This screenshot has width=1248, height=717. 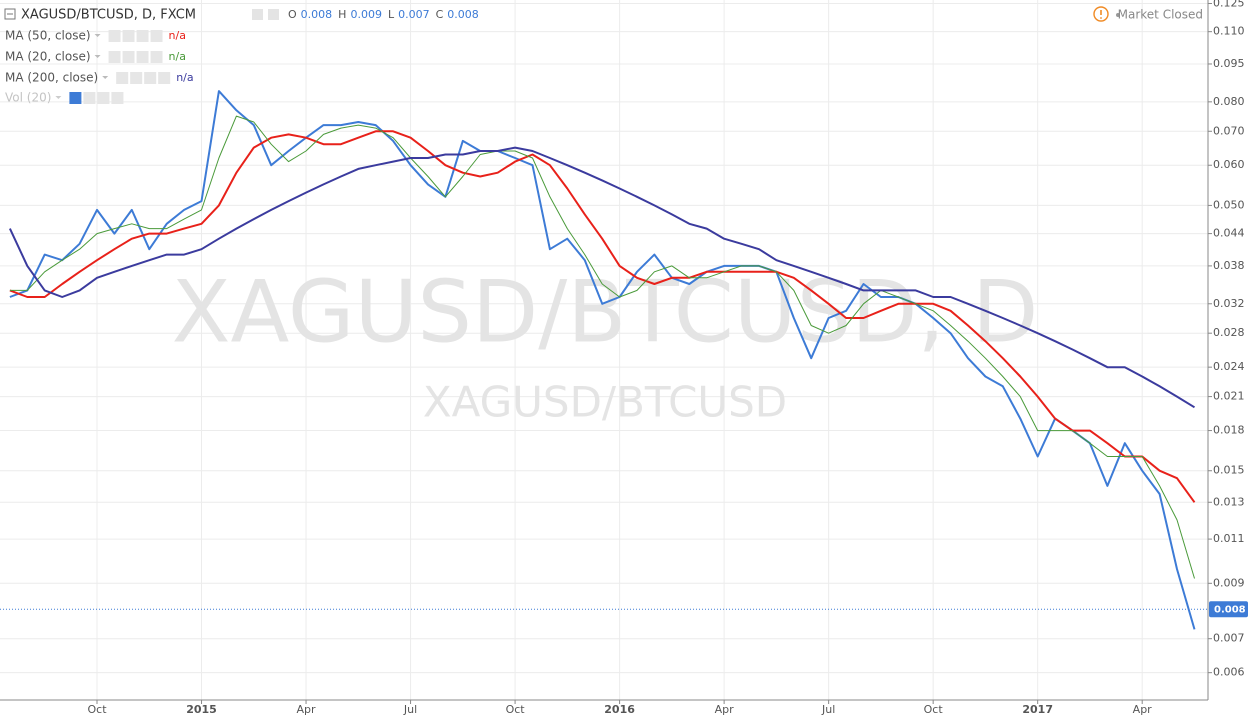 I want to click on legend-icon-active, so click(x=75, y=98).